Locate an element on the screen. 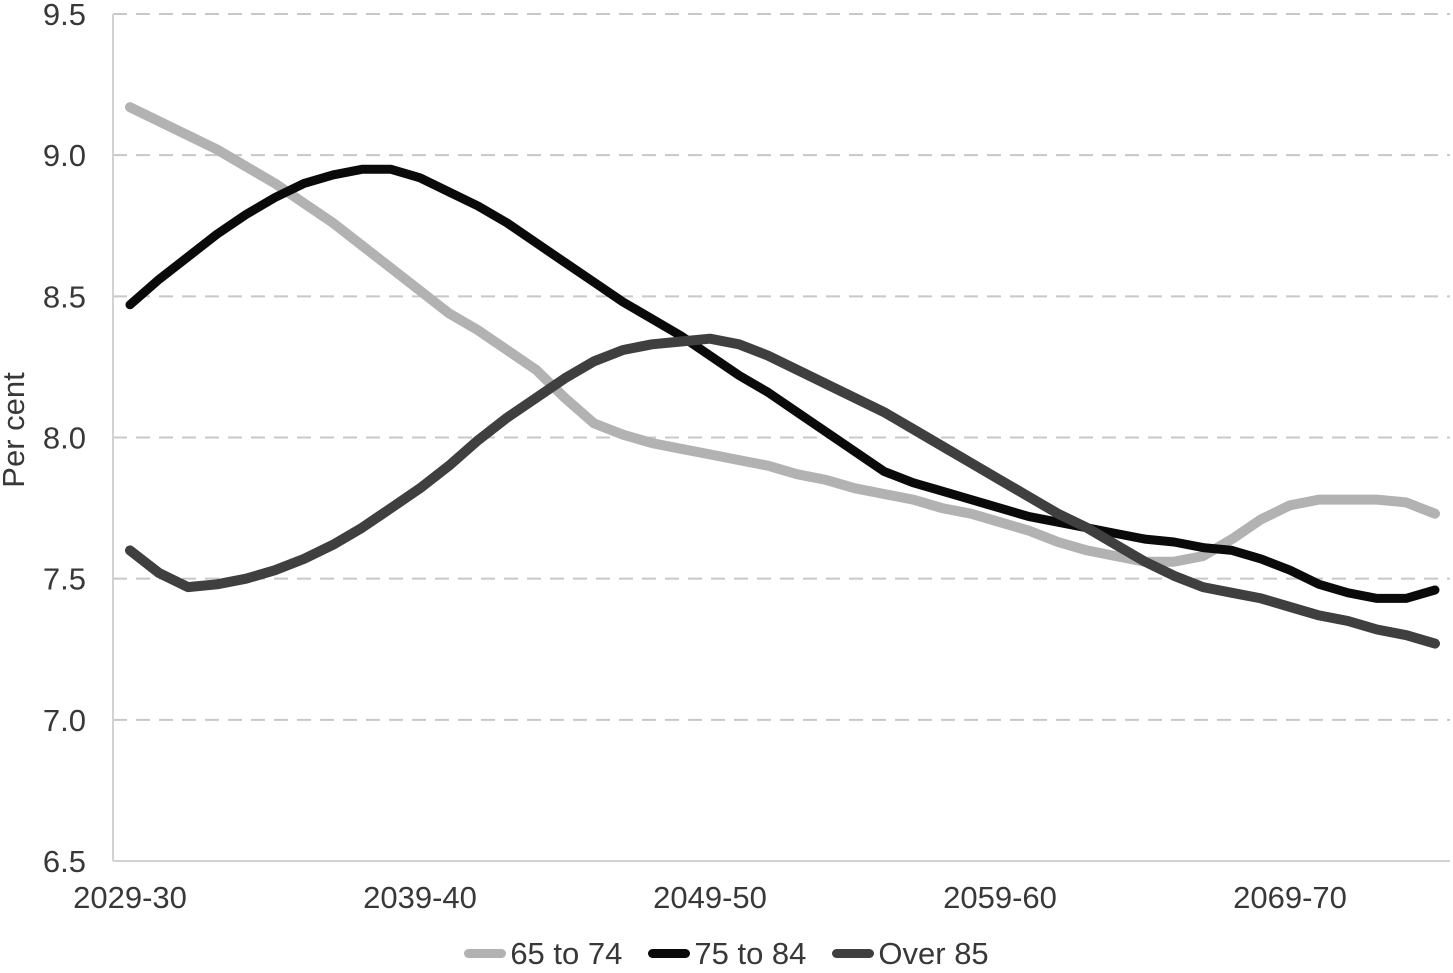 This screenshot has width=1453, height=973. y-axis-title: Per cent is located at coordinates (15, 430).